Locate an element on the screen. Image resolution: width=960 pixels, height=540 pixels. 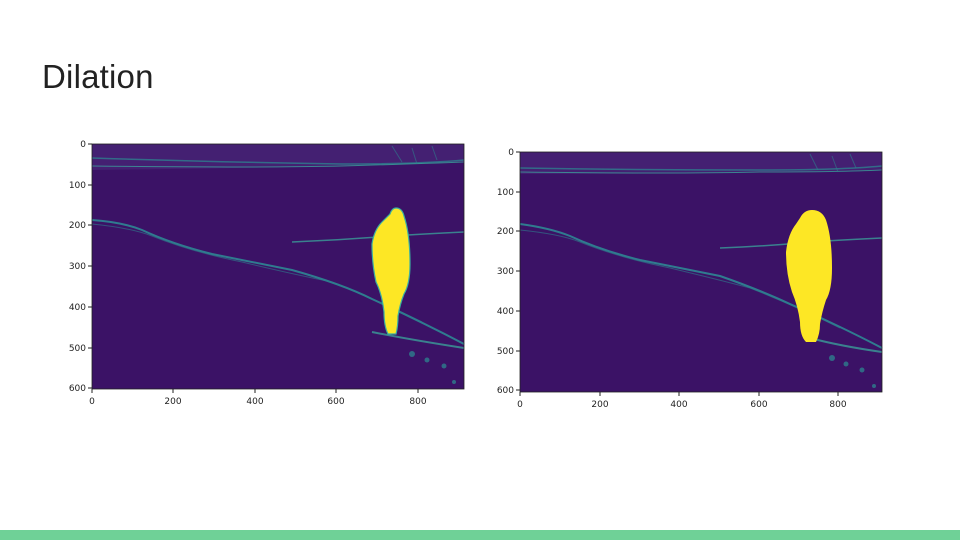
right-ytick: 600 is located at coordinates (505, 391).